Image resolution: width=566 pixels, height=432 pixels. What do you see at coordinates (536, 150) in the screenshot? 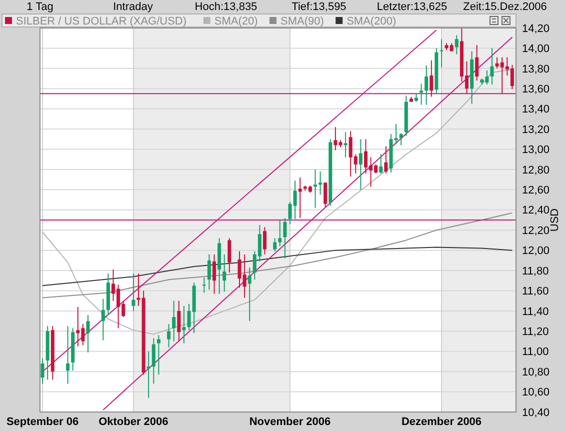
I see `y-tick-label: 13,00` at bounding box center [536, 150].